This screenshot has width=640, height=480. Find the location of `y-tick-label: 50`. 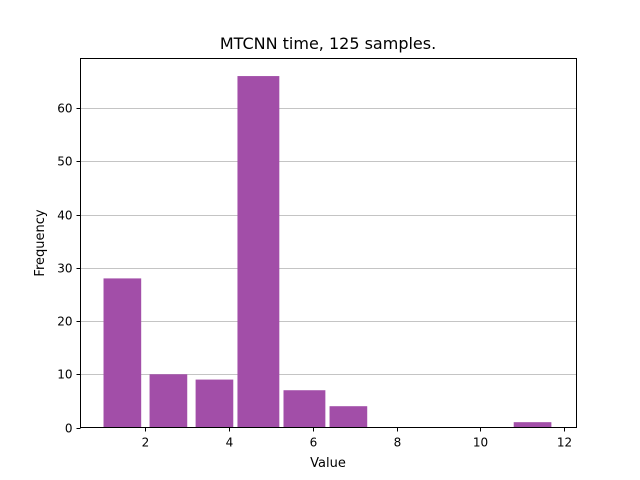

y-tick-label: 50 is located at coordinates (64, 162).